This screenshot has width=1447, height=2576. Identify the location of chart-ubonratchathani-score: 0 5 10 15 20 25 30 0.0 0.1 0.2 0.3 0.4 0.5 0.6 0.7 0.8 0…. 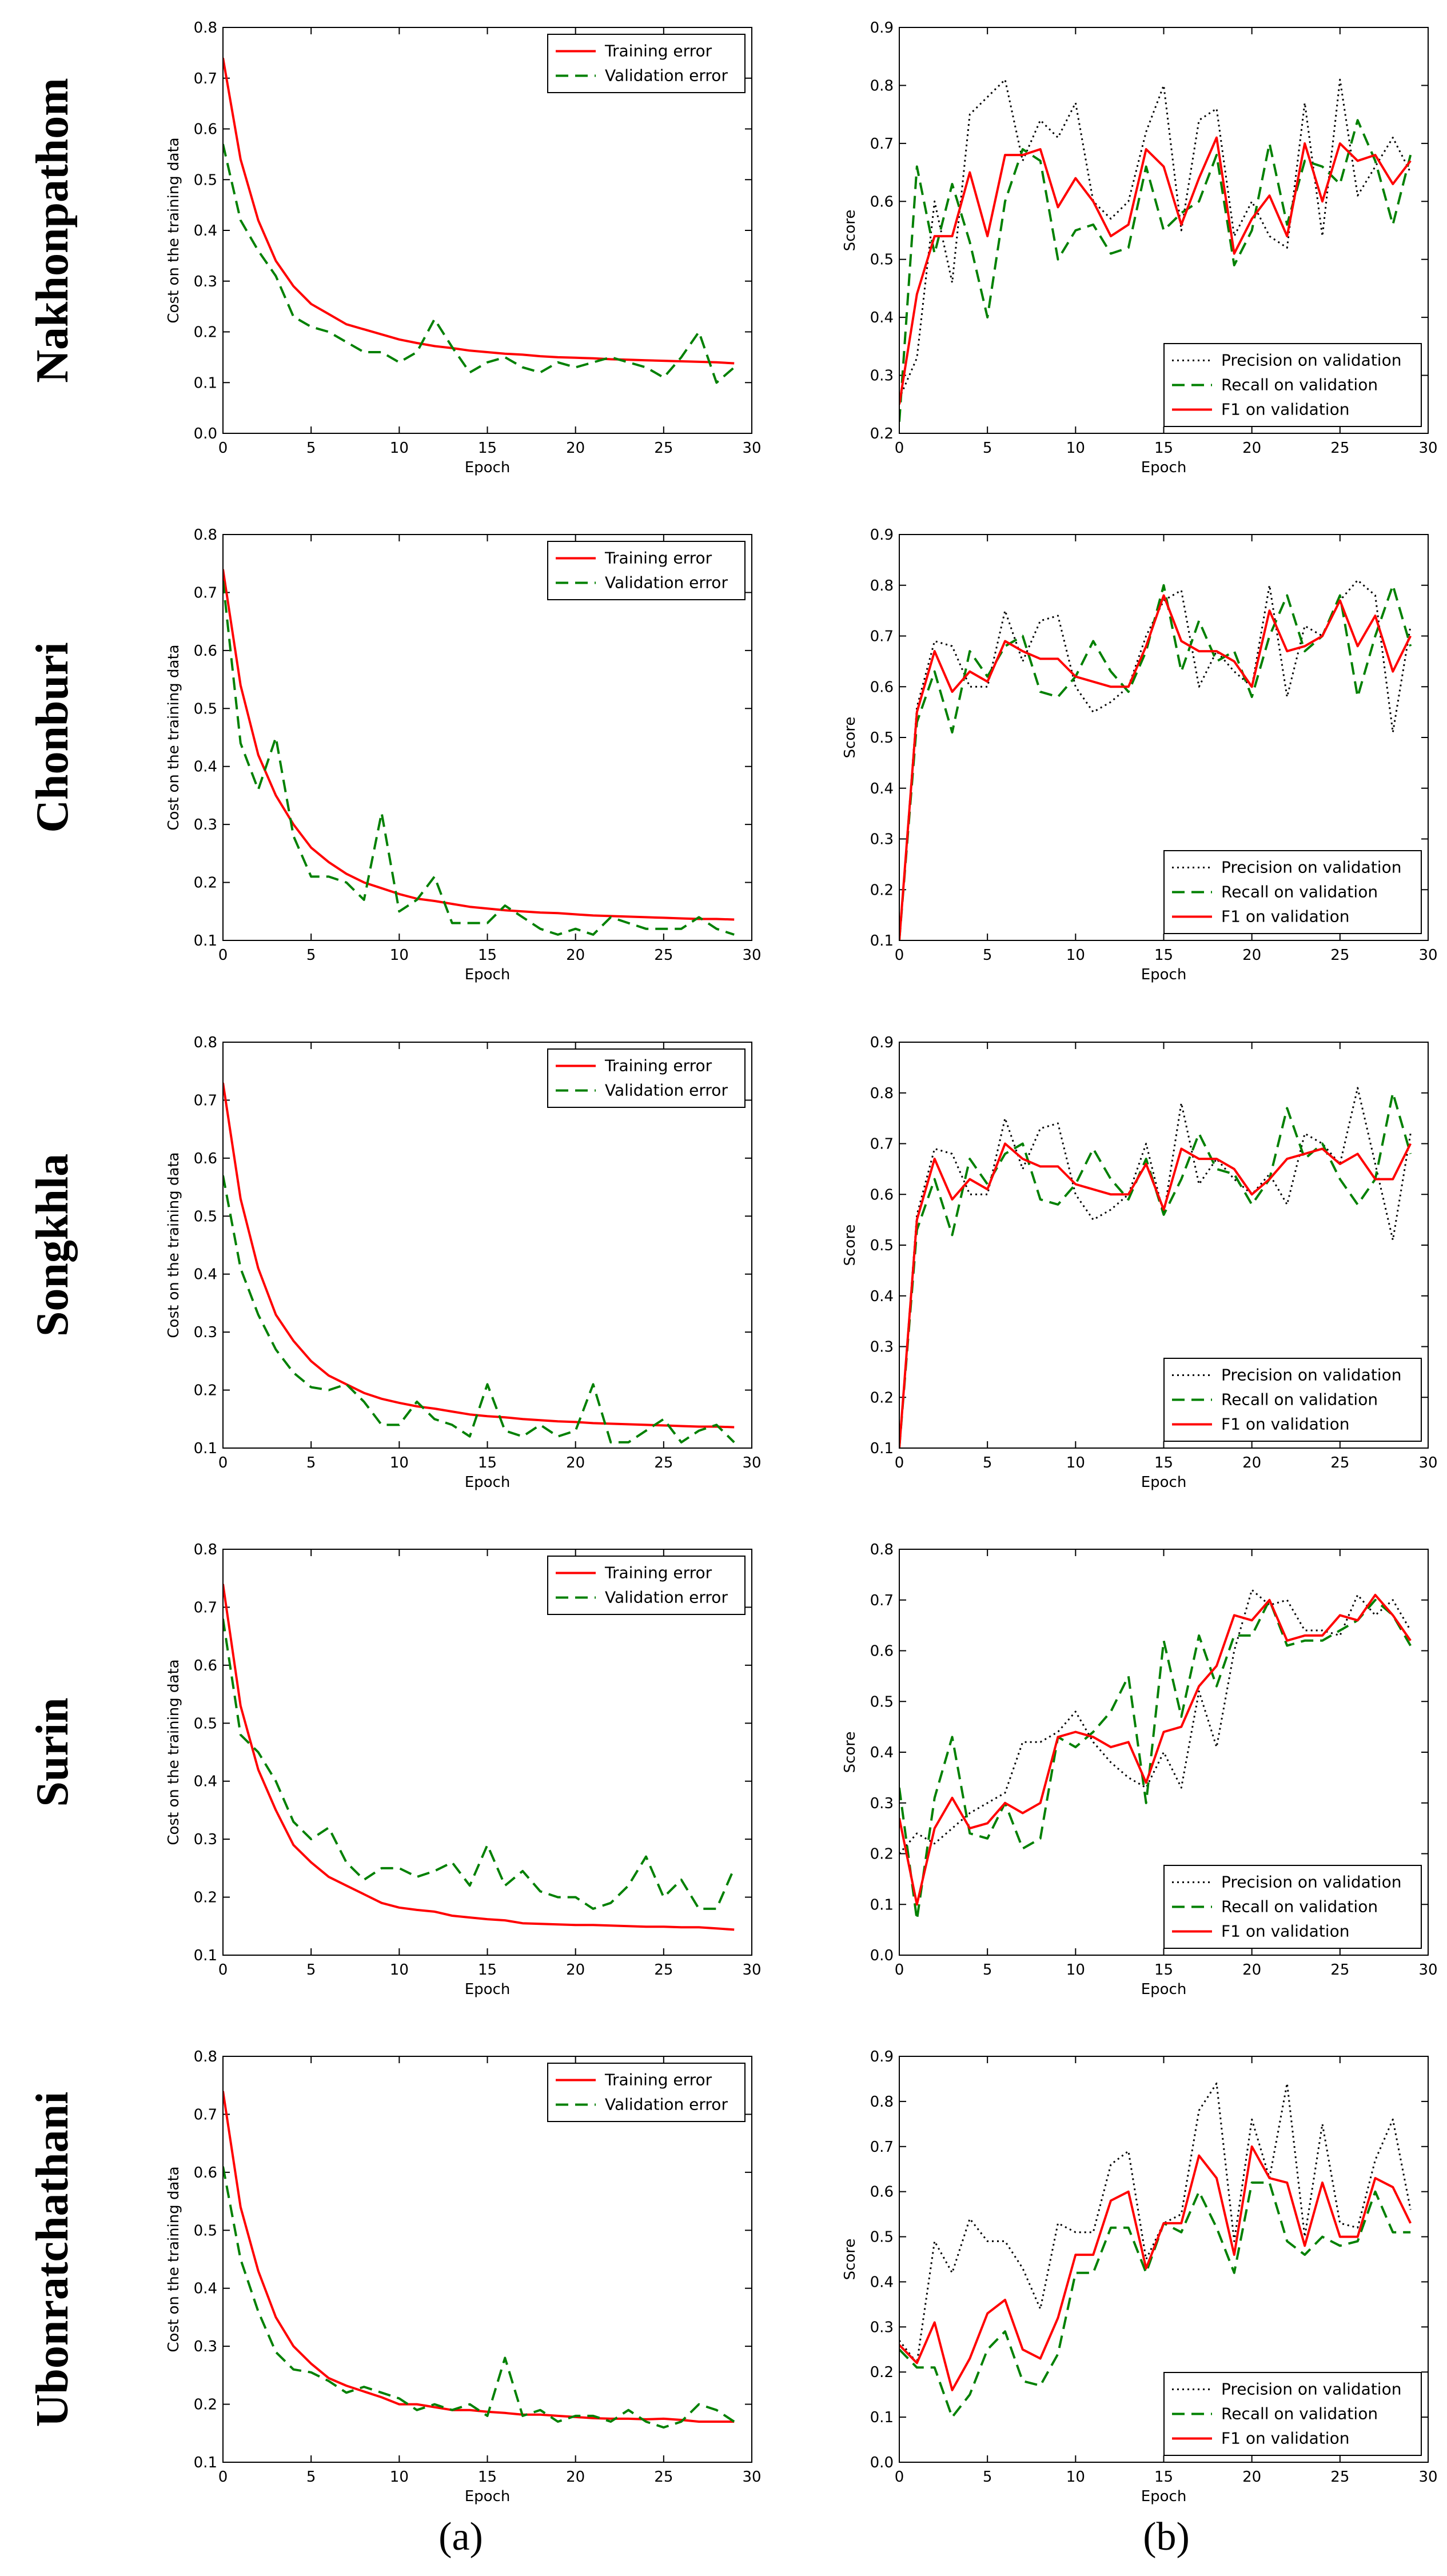
(1140, 2276).